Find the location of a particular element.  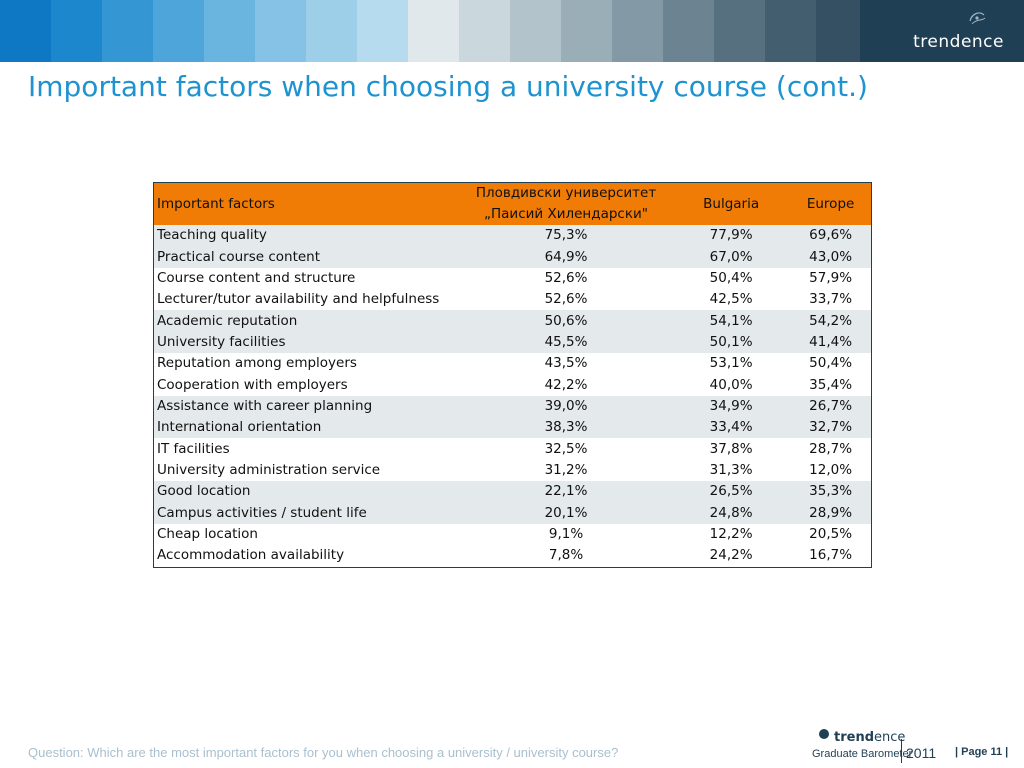

table-row: Accommodation availability 7,8% 24,2% 16,7% is located at coordinates (512, 556).